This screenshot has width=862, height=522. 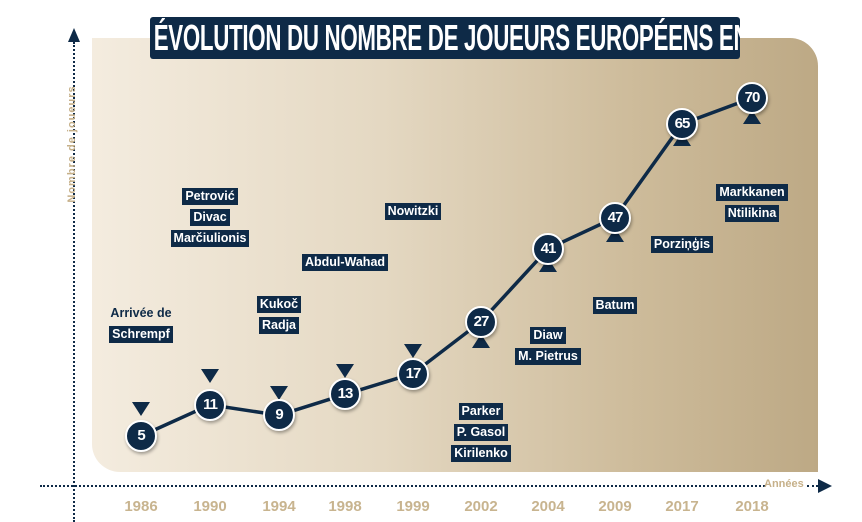 What do you see at coordinates (279, 506) in the screenshot?
I see `x-tick-label: 1994` at bounding box center [279, 506].